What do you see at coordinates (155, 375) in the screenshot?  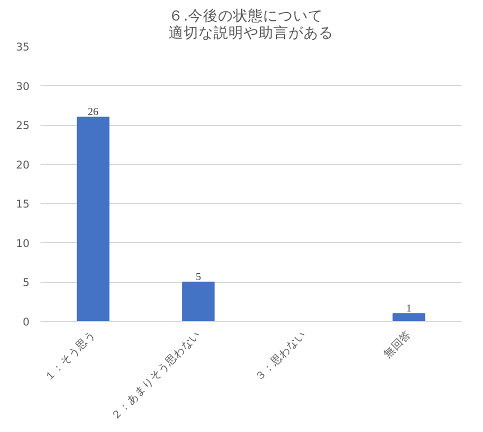 I see `x-tick-label: ２：あまりそう思わない` at bounding box center [155, 375].